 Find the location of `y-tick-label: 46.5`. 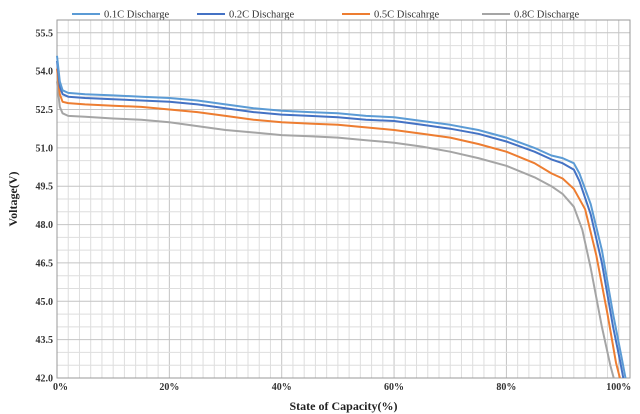

y-tick-label: 46.5 is located at coordinates (45, 263).